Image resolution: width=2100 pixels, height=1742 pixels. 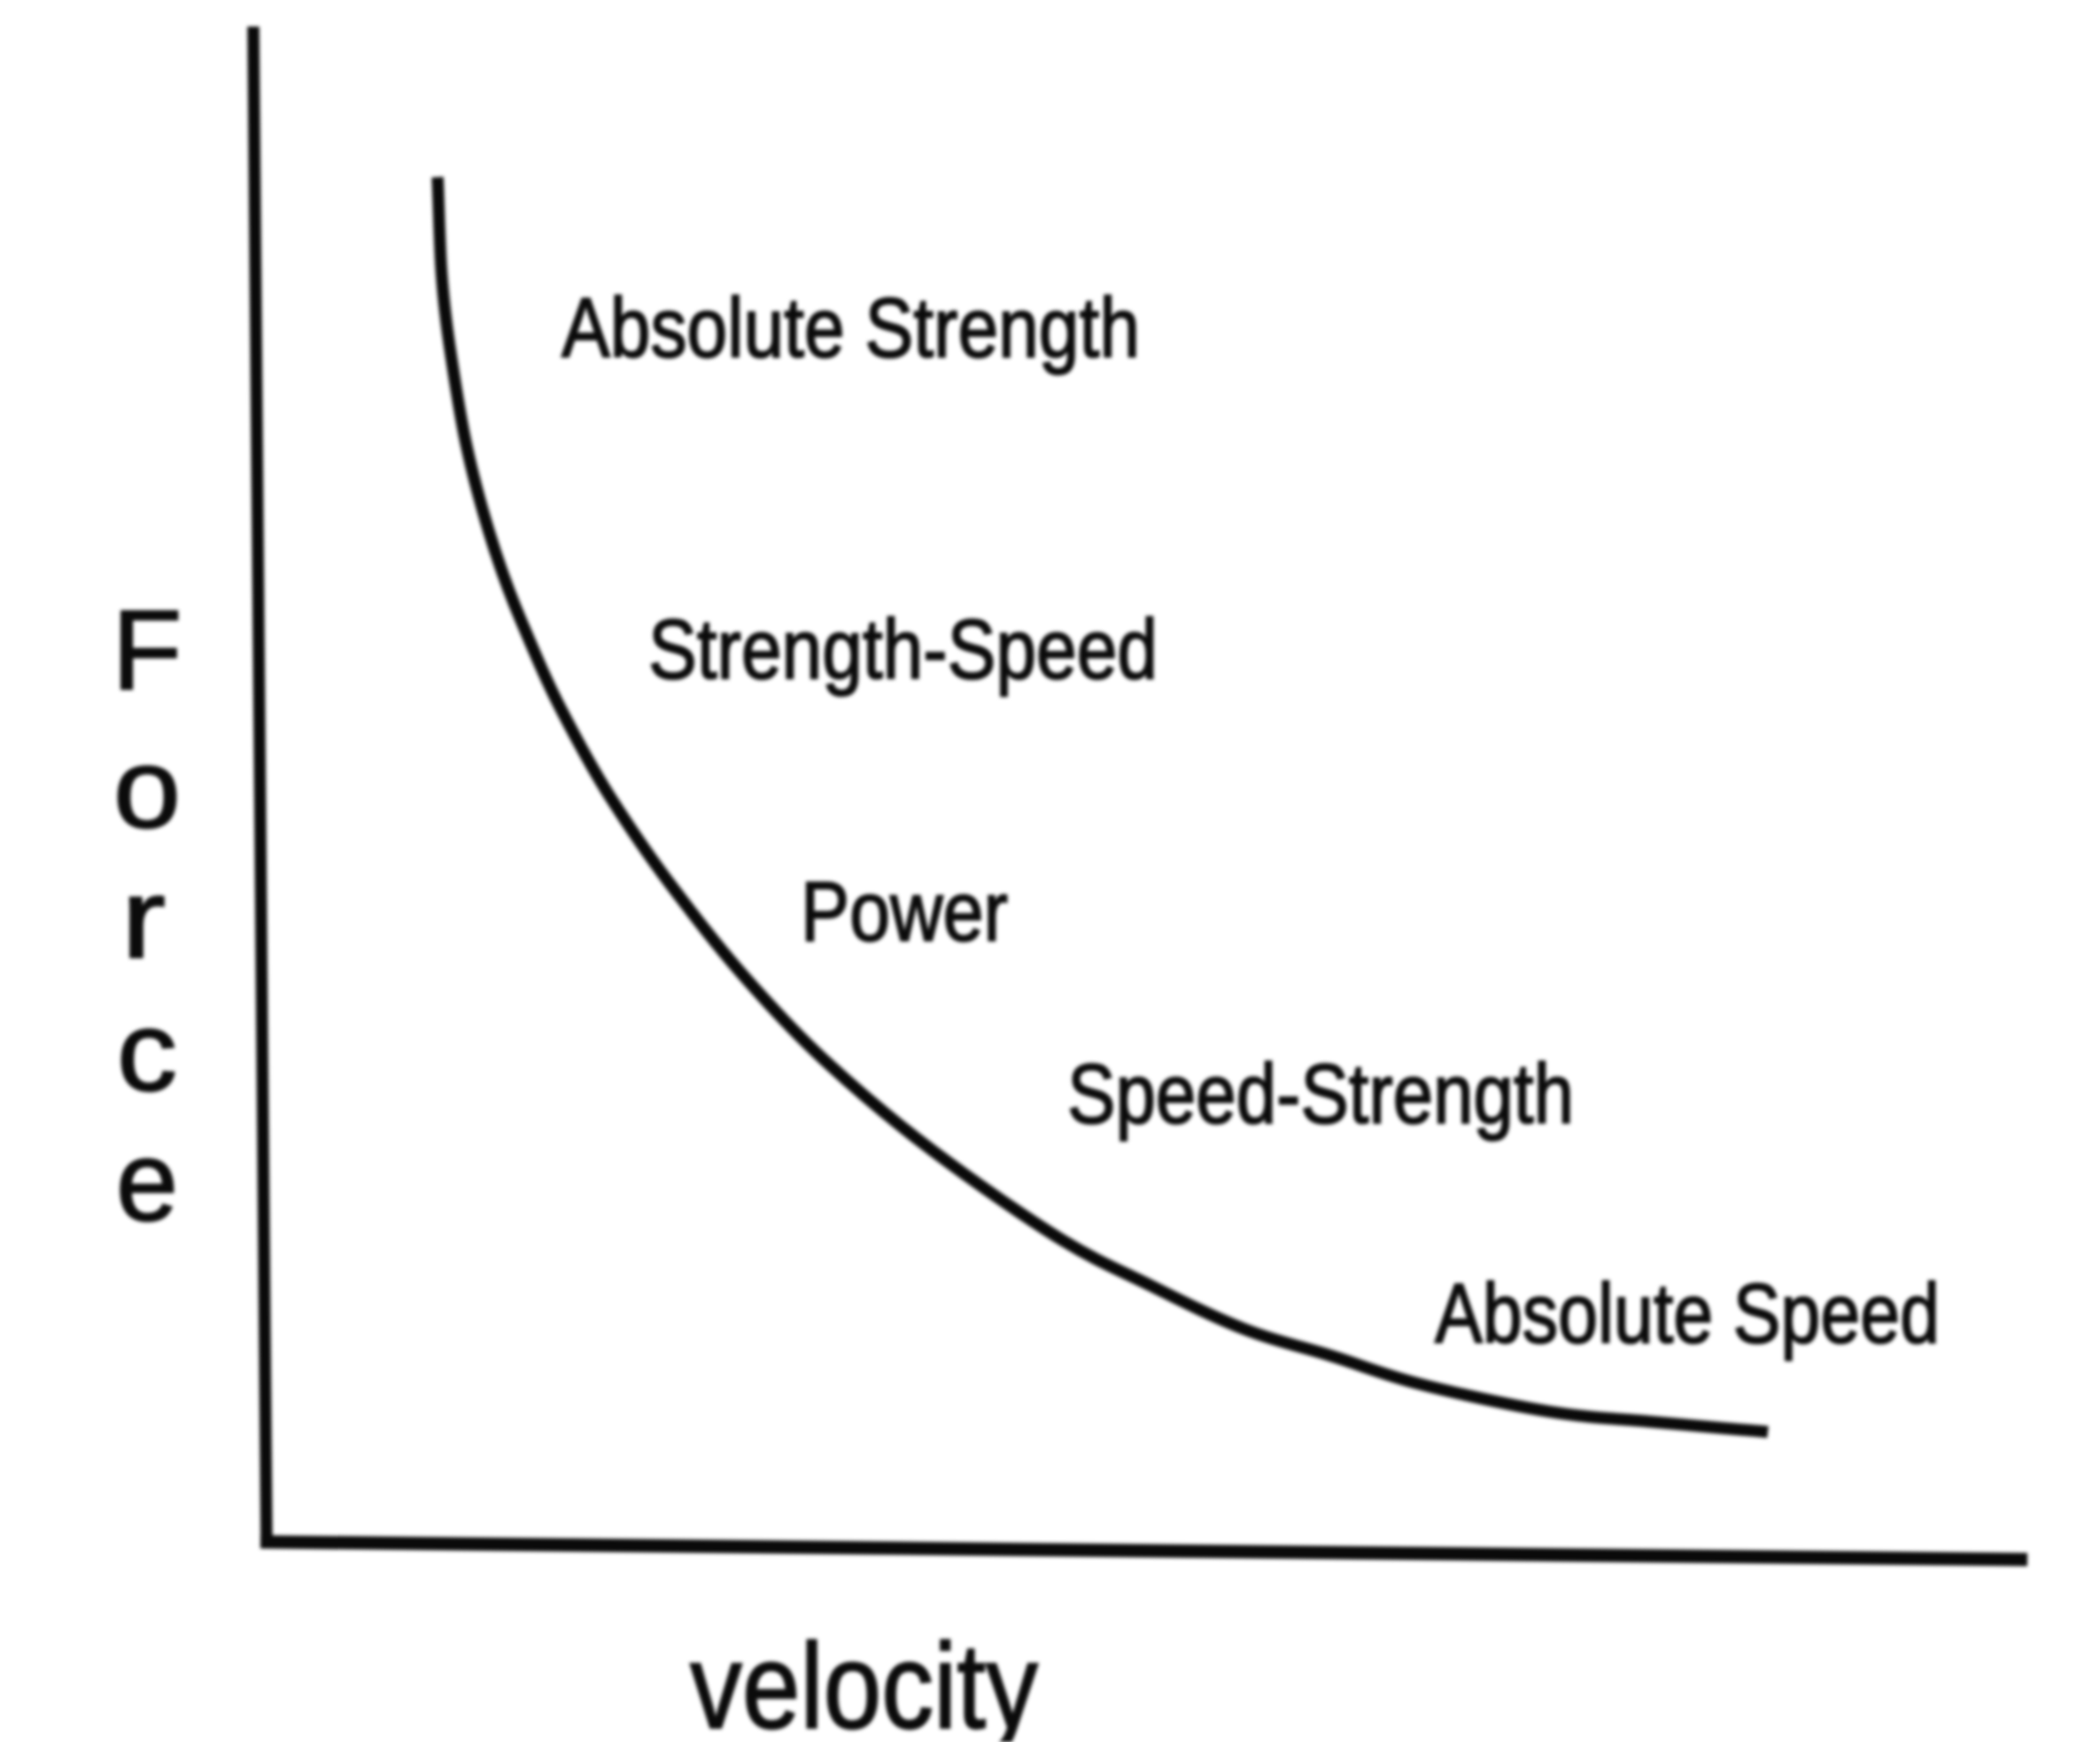 What do you see at coordinates (147, 788) in the screenshot?
I see `svg-text: o` at bounding box center [147, 788].